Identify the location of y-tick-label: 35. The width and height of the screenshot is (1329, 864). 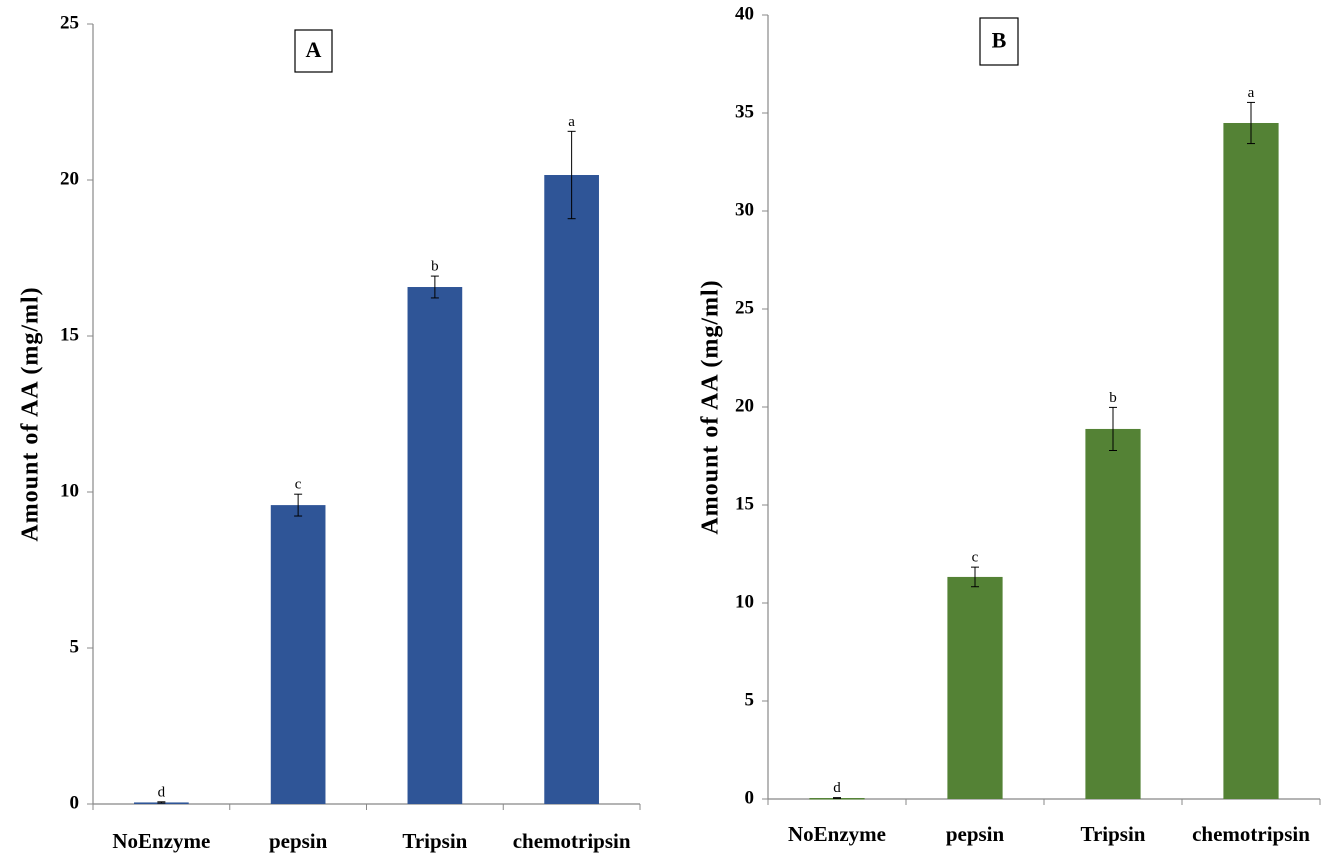
(744, 111).